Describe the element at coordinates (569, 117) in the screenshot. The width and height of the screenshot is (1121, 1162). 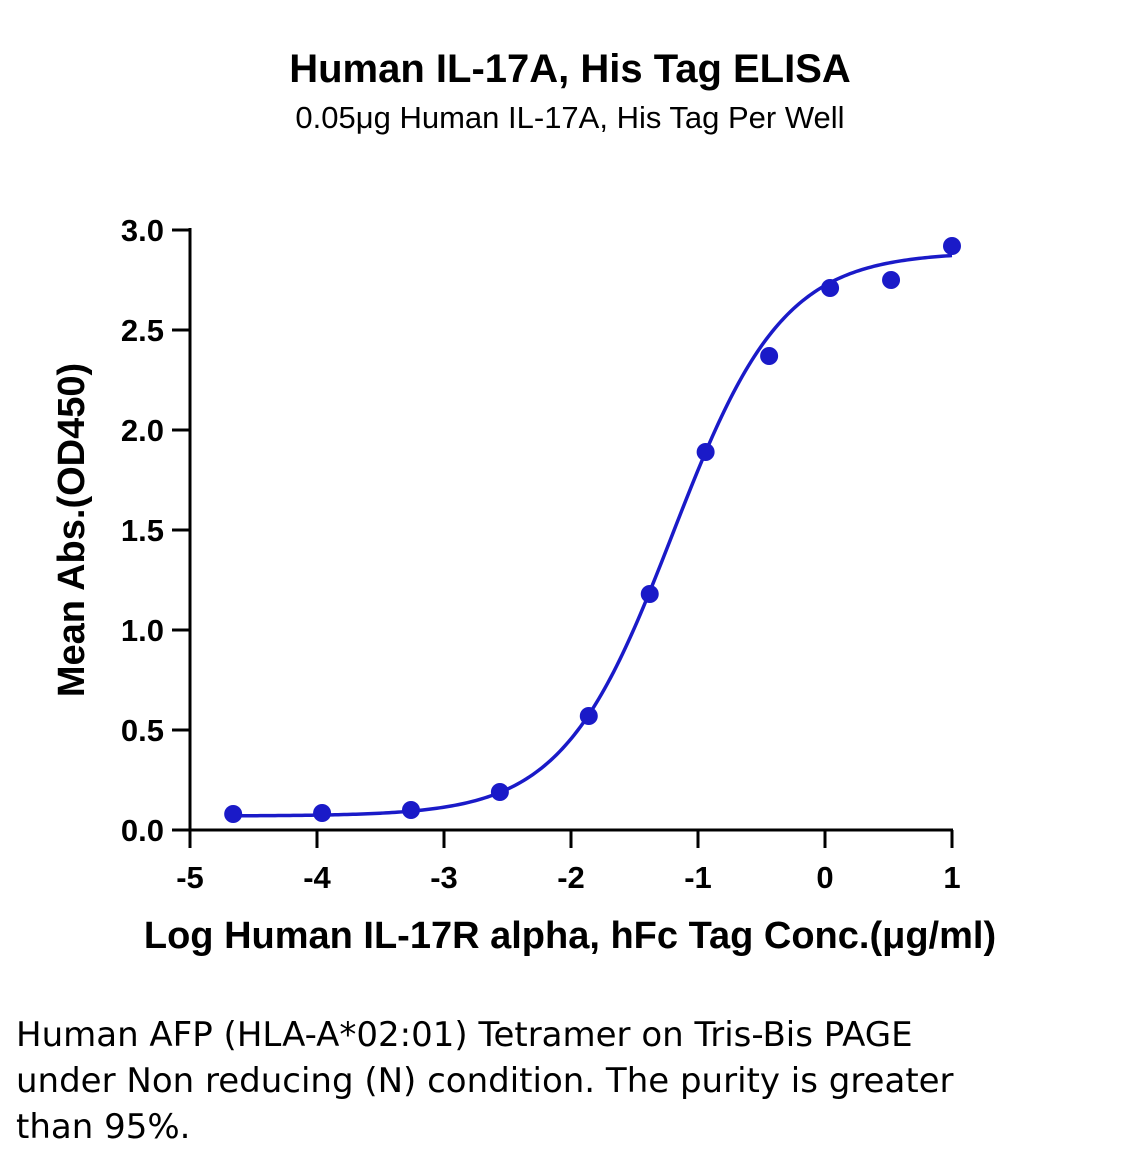
I see `chart-subtitle: 0.05μg Human IL-17A, His Tag Per Well` at that location.